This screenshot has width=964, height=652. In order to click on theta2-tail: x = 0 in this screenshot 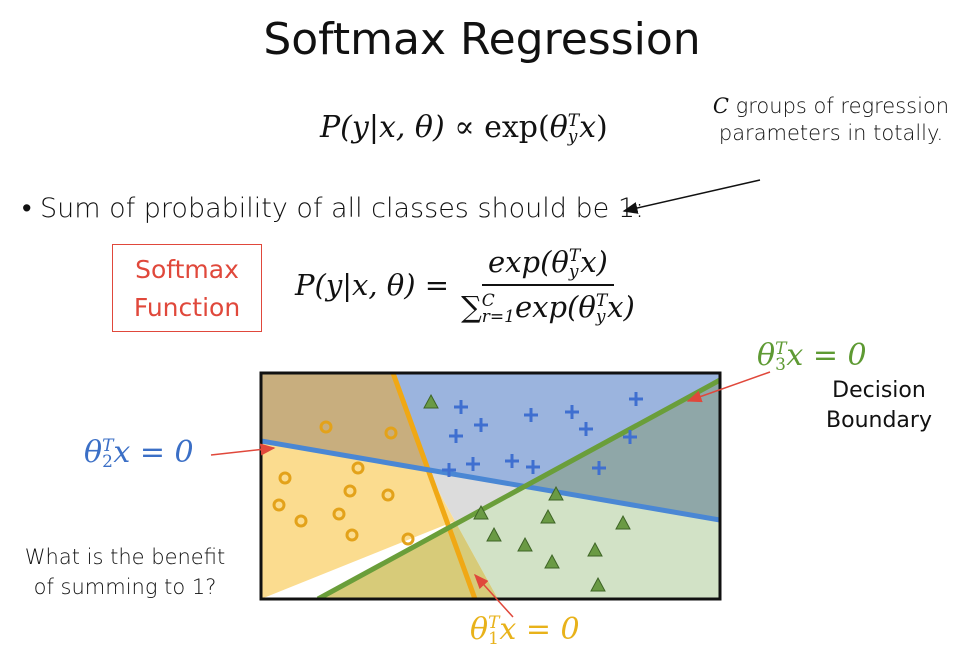, I will do `click(153, 452)`.